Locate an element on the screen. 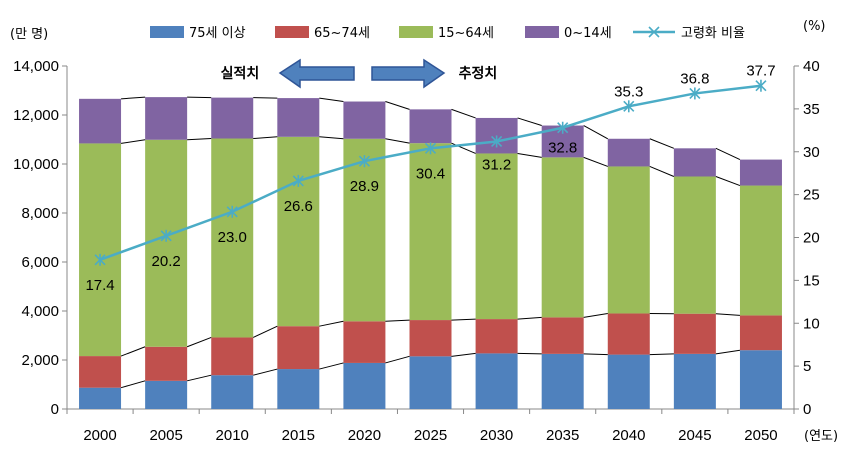 The image size is (858, 457). legend-swatch is located at coordinates (542, 32).